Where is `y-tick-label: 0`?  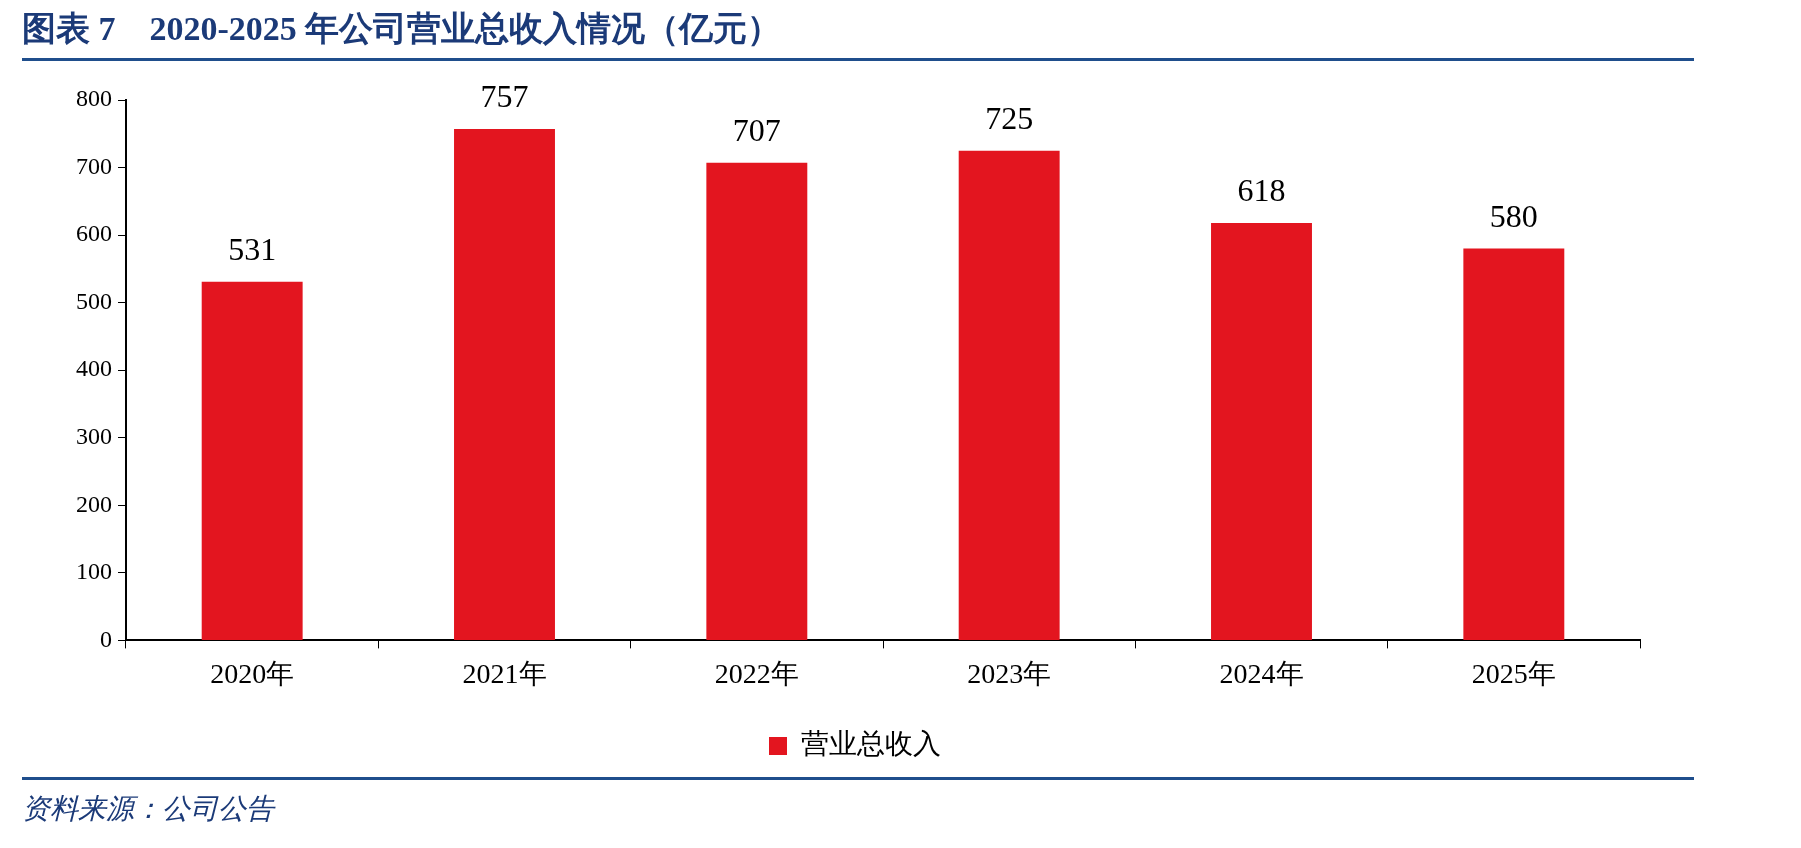 y-tick-label: 0 is located at coordinates (106, 638).